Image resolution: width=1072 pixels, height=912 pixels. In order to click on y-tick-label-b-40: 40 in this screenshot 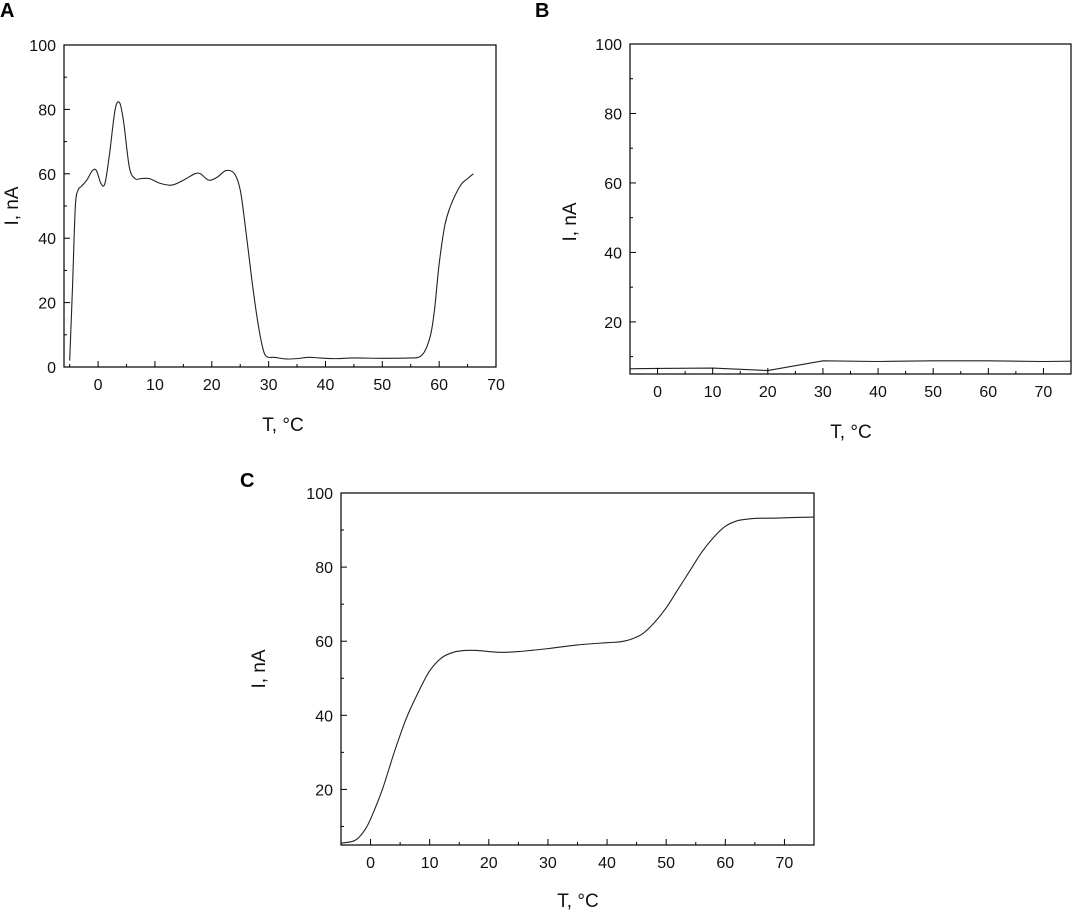, I will do `click(613, 253)`.